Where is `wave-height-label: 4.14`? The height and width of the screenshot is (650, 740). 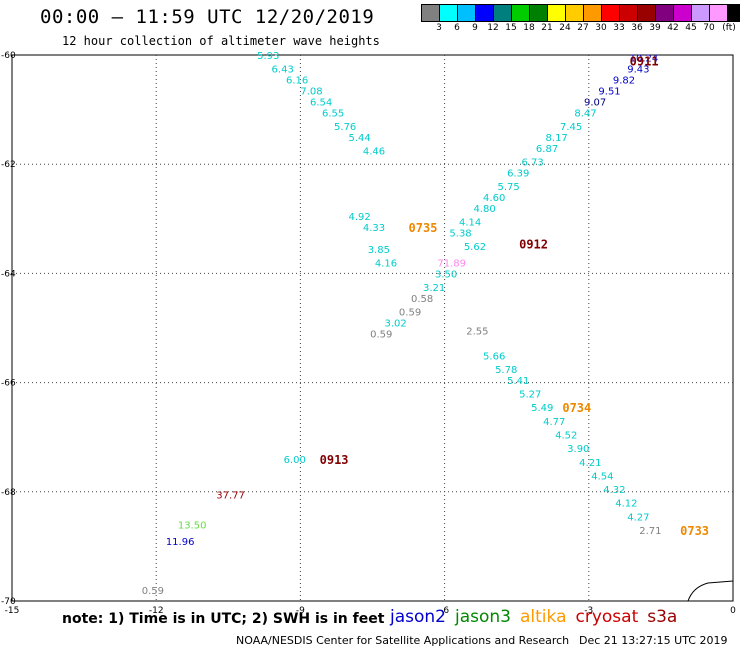
wave-height-label: 4.14 is located at coordinates (470, 223).